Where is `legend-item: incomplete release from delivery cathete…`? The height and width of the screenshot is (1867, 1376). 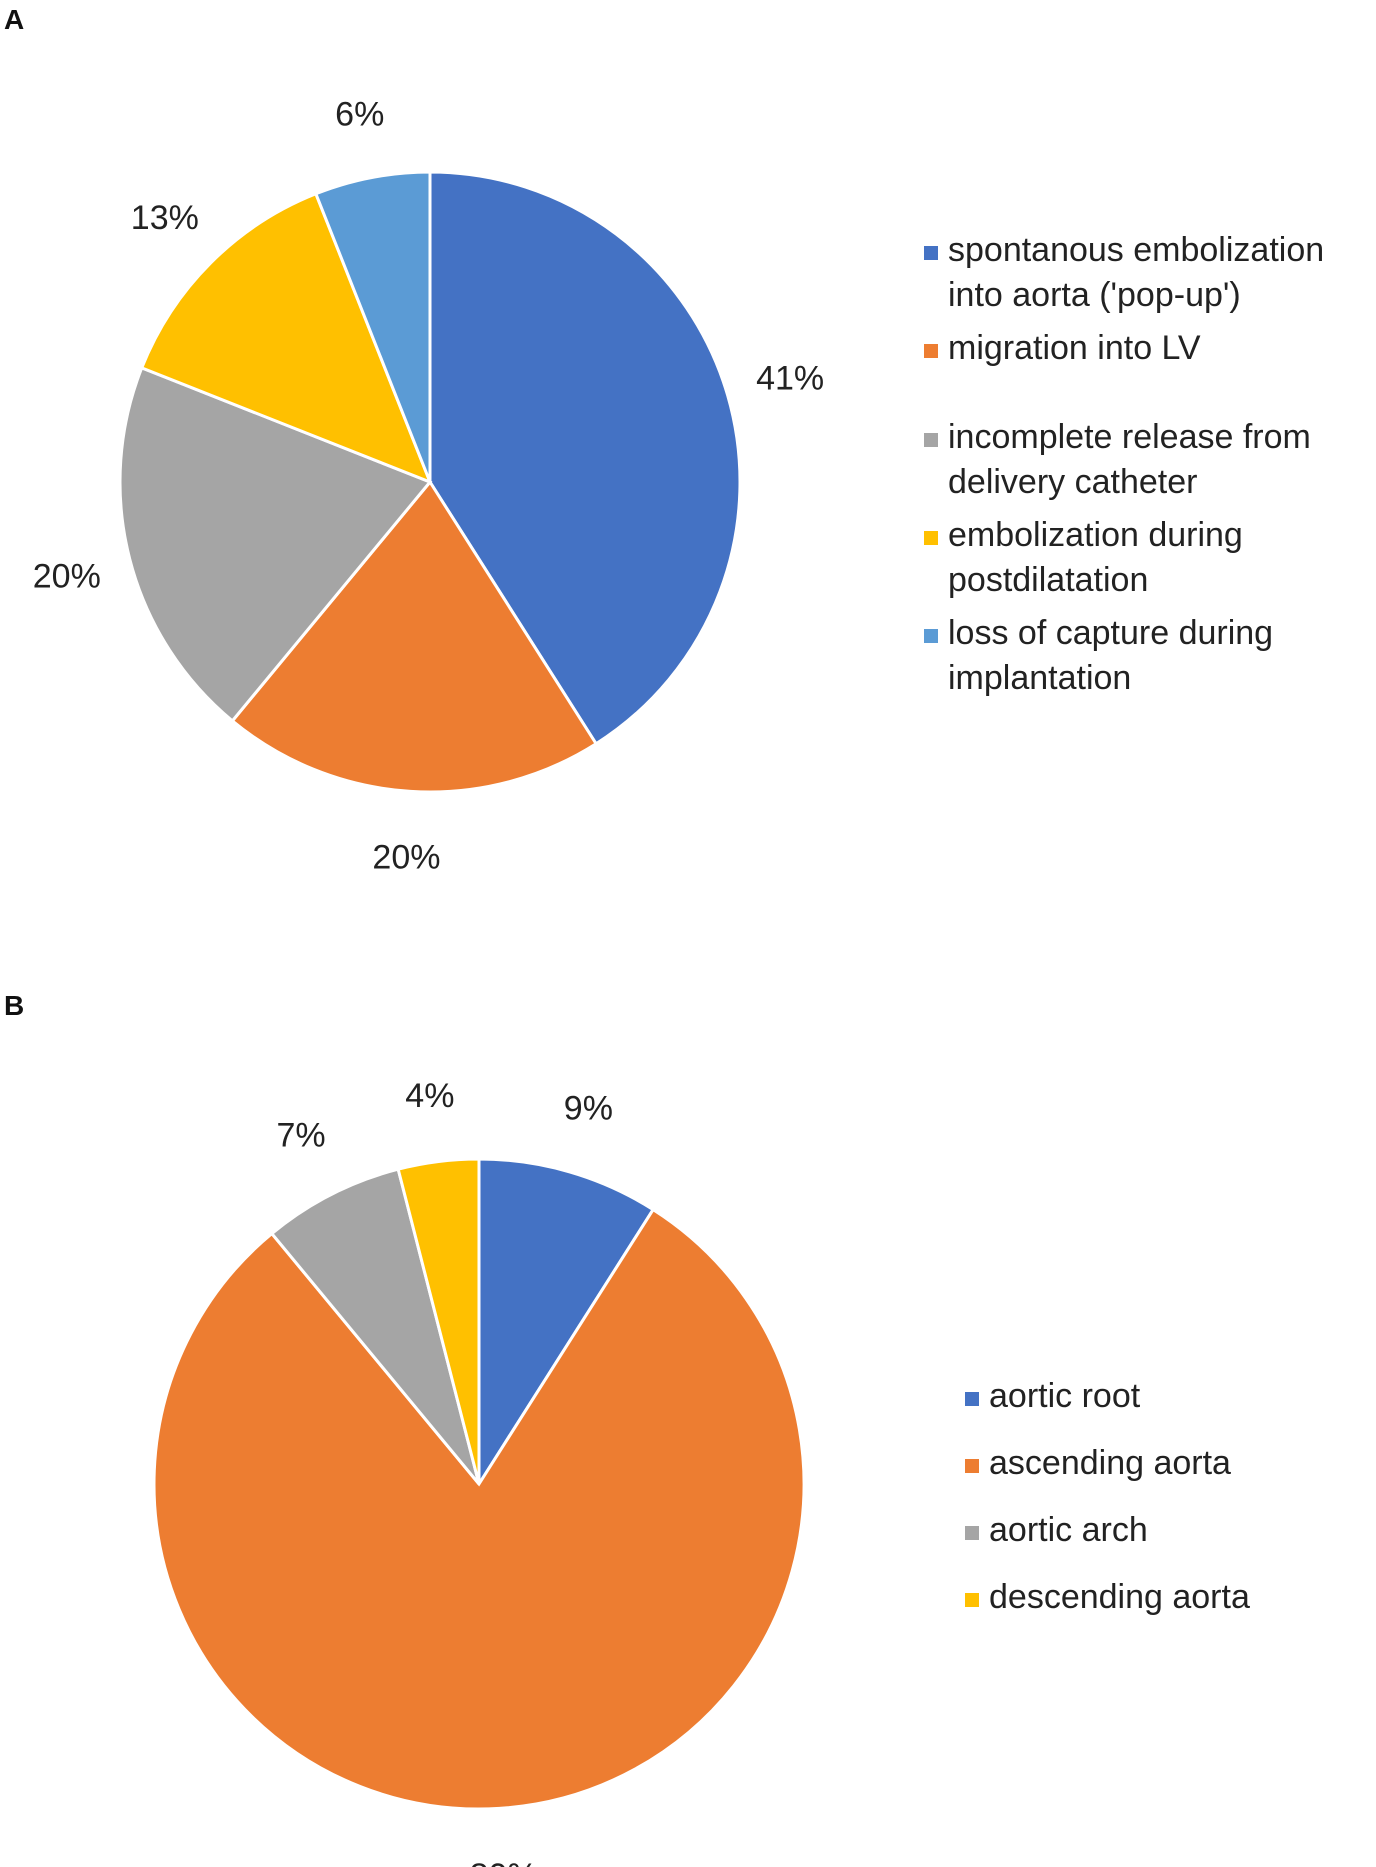
legend-item: incomplete release from delivery cathete… is located at coordinates (1149, 460).